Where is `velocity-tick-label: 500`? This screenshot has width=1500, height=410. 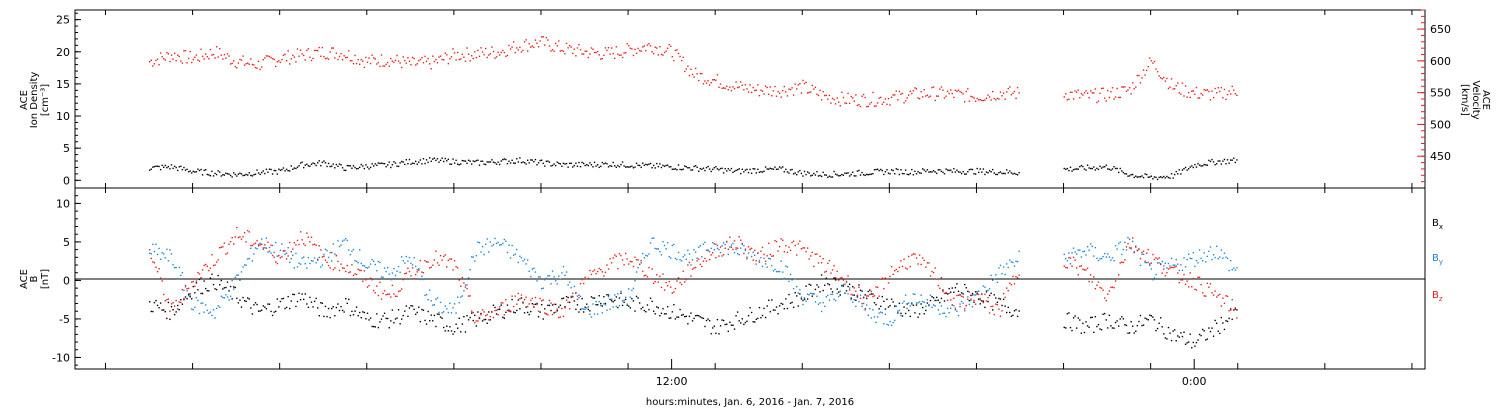
velocity-tick-label: 500 is located at coordinates (1440, 124).